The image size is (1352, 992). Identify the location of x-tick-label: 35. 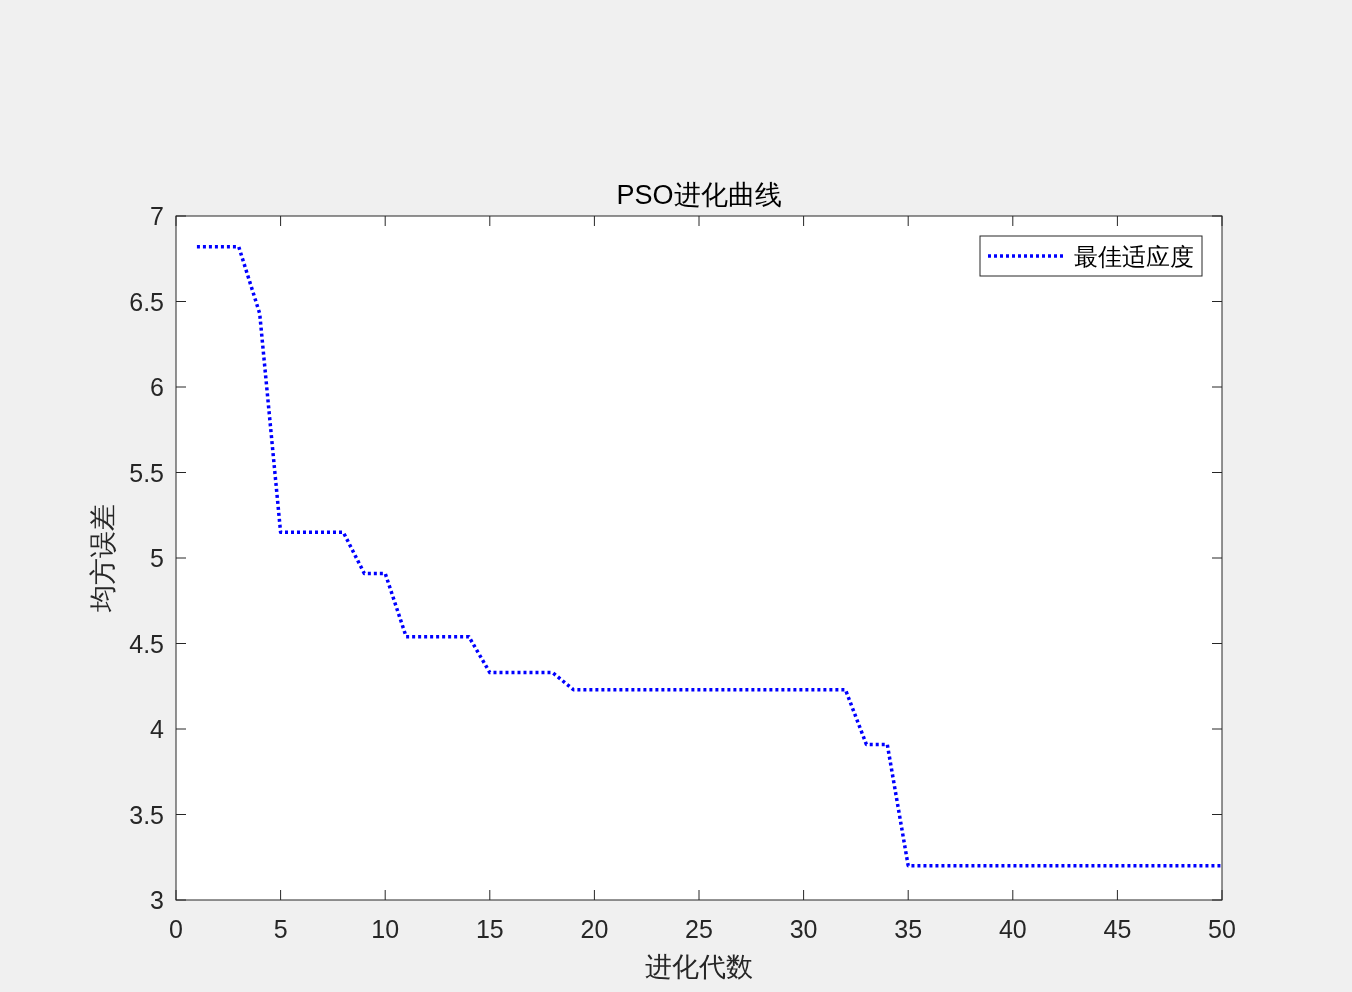
(908, 929).